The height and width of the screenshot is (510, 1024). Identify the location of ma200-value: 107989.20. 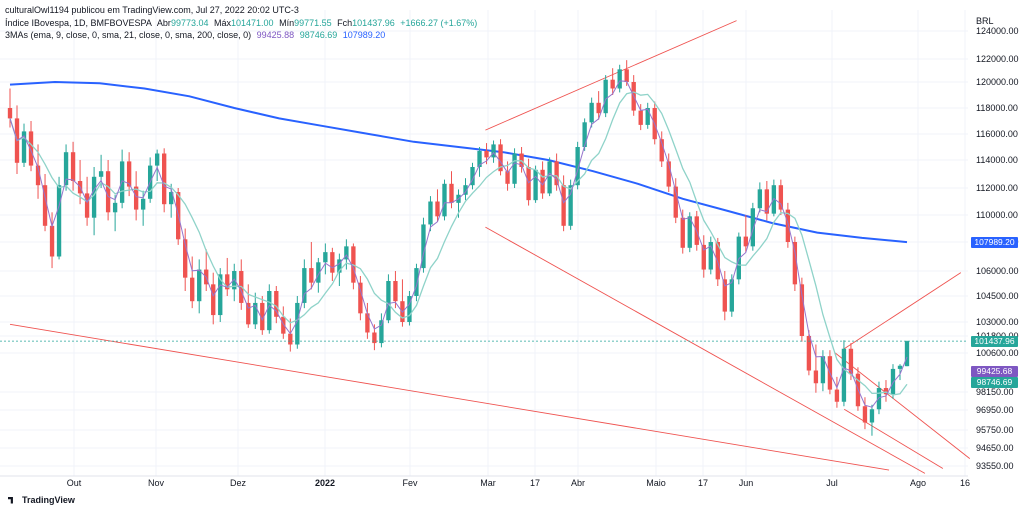
(364, 35).